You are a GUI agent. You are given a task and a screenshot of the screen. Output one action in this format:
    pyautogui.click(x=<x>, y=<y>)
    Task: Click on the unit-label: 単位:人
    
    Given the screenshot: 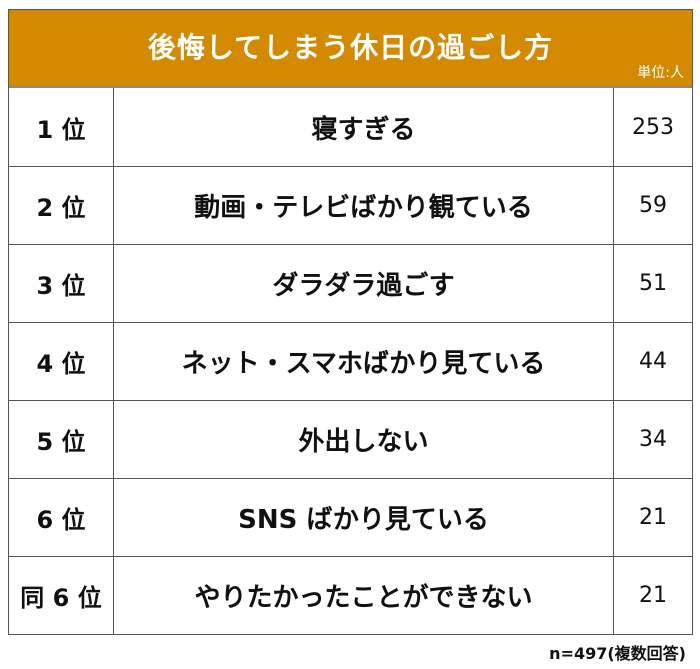 What is the action you would take?
    pyautogui.click(x=660, y=73)
    